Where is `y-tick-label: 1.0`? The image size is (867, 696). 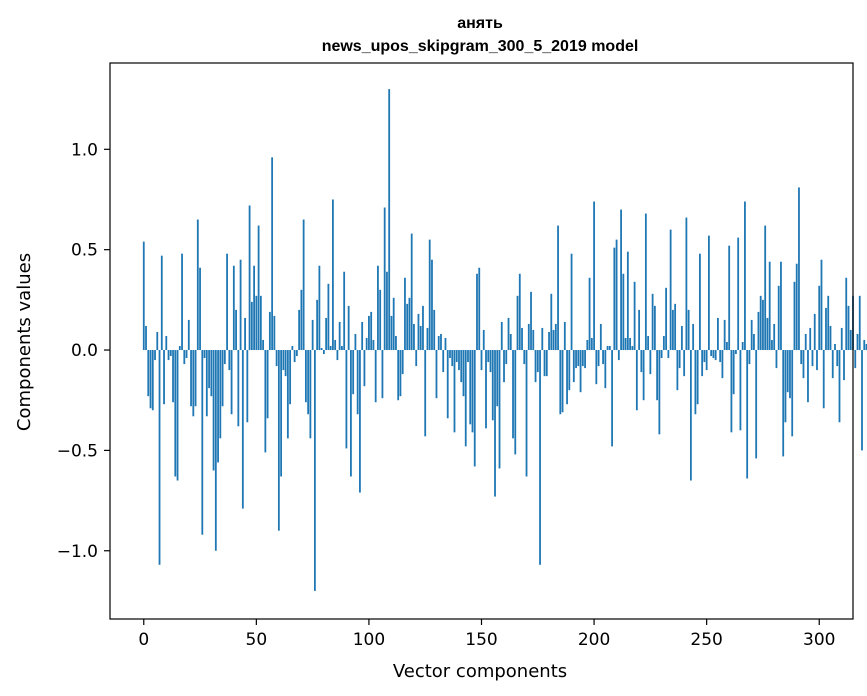 y-tick-label: 1.0 is located at coordinates (84, 150).